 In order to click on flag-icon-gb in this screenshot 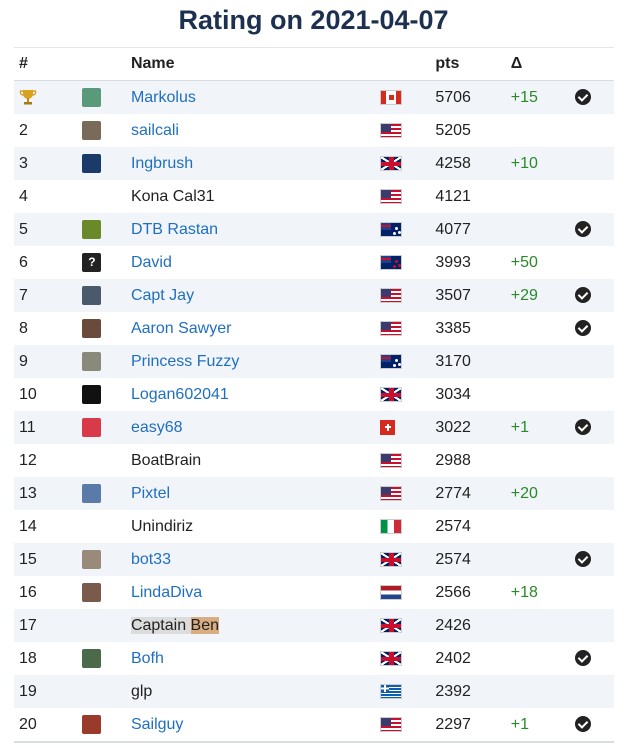, I will do `click(390, 658)`.